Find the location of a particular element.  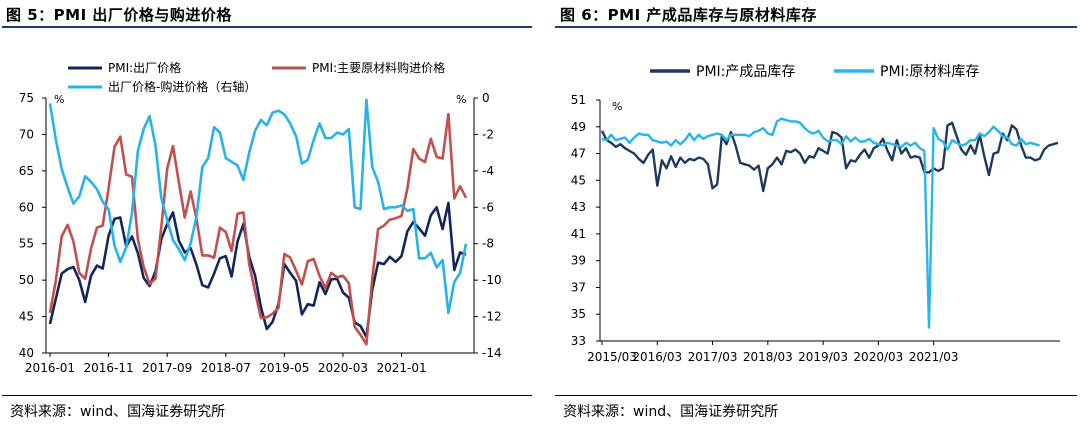

left-y-tick-label: 55 is located at coordinates (26, 244).